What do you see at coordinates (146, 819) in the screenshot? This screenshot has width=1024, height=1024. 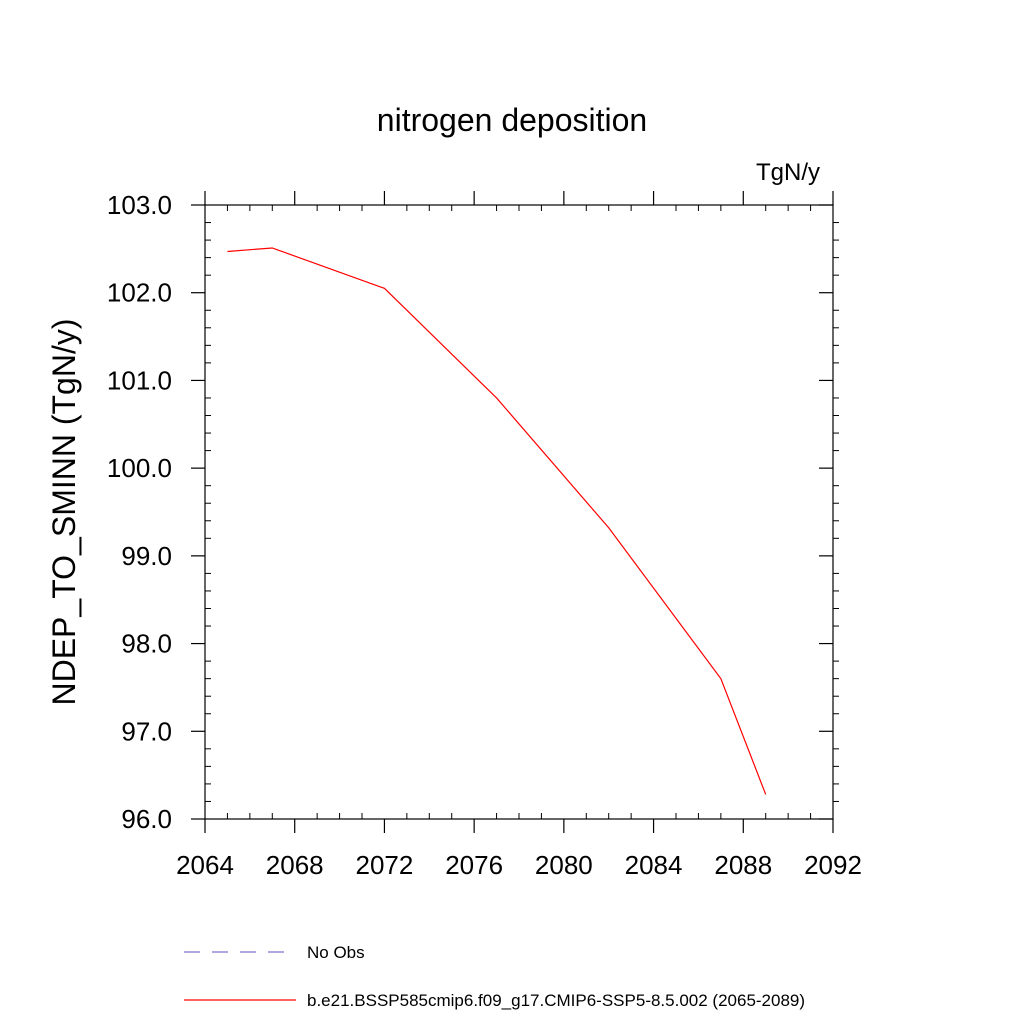 I see `y-tick-label: 96.0` at bounding box center [146, 819].